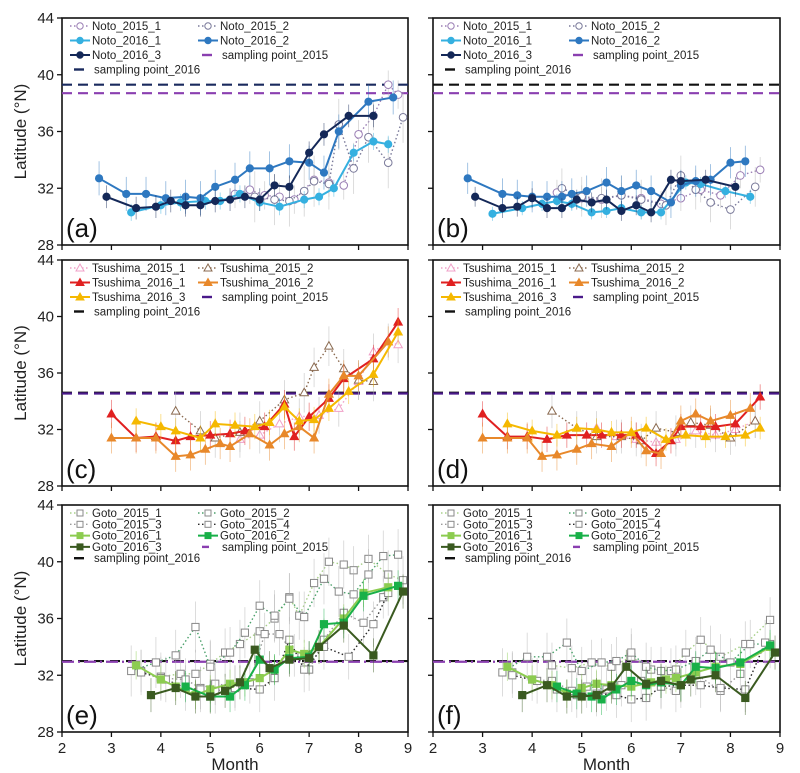 The width and height of the screenshot is (800, 773). Describe the element at coordinates (81, 469) in the screenshot. I see `panel-label: (c)` at that location.